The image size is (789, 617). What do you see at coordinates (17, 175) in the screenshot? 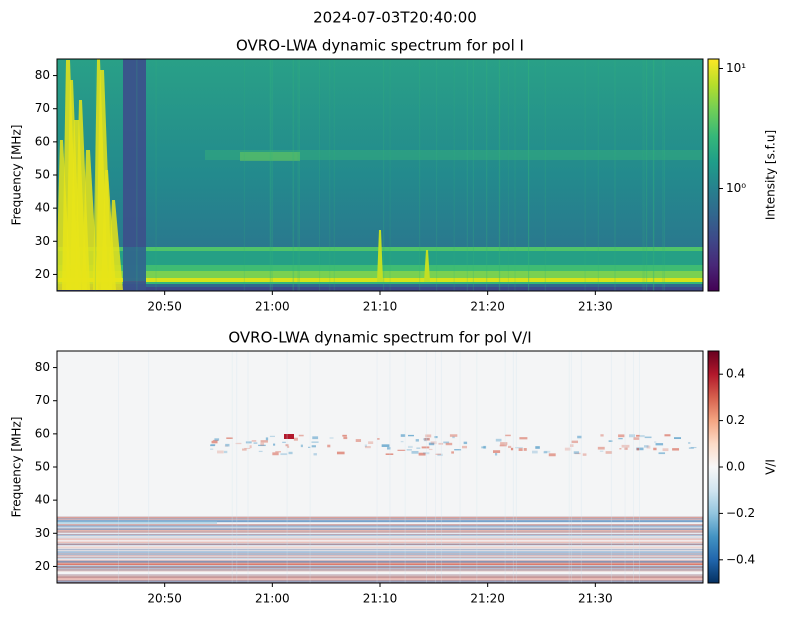
I see `y-axis-label: Frequency [MHz]` at bounding box center [17, 175].